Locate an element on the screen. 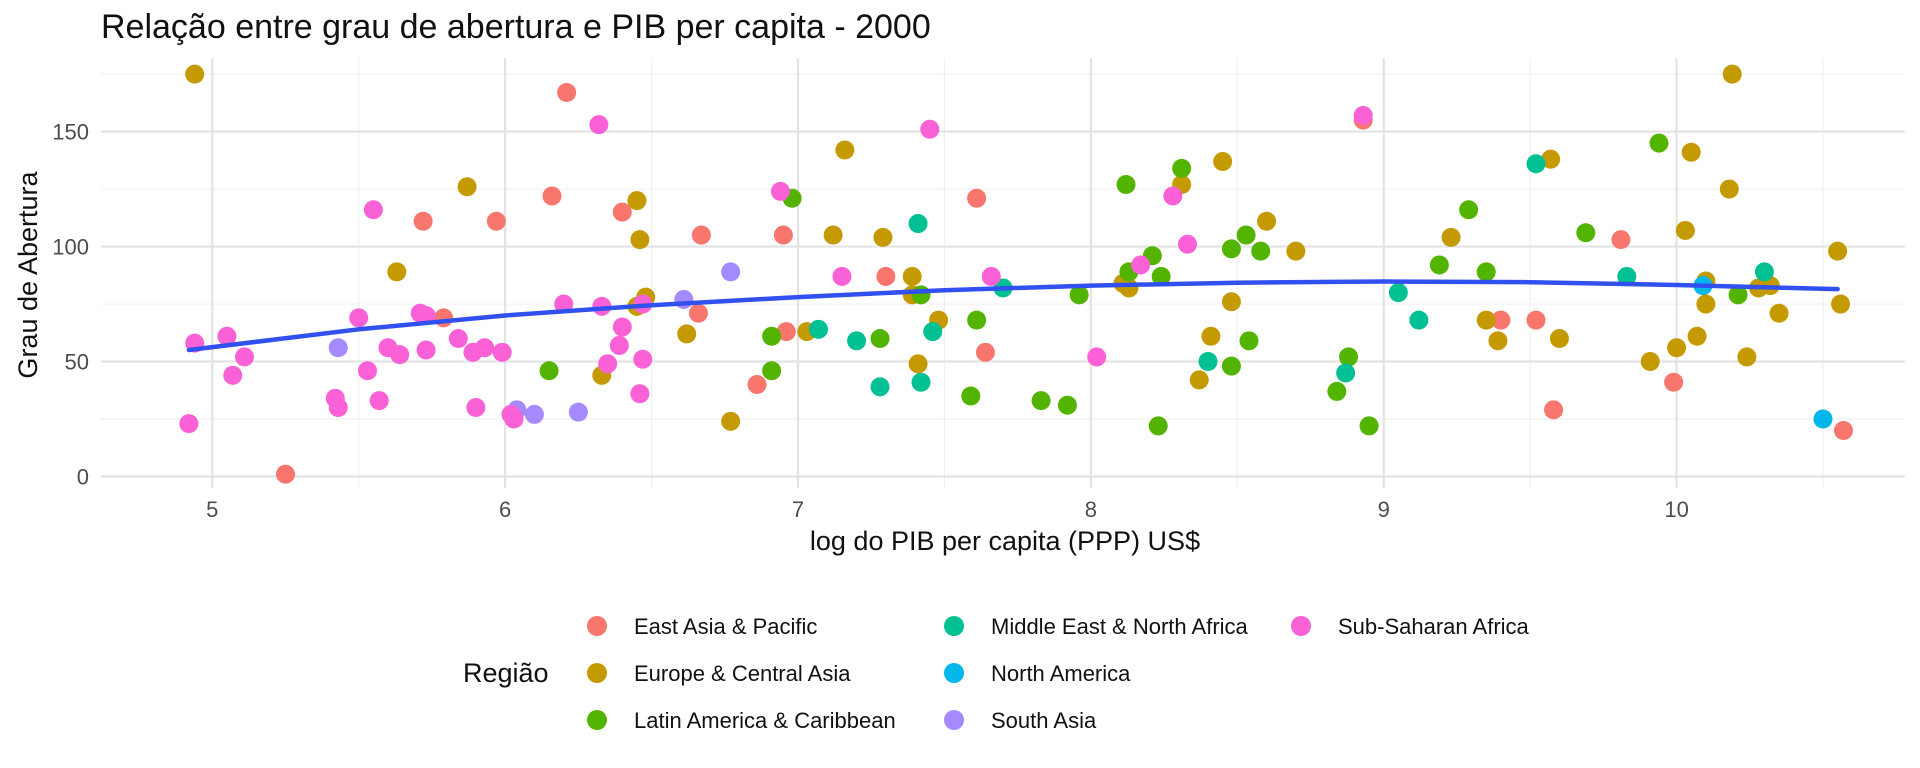 This screenshot has width=1920, height=768. legend-label: Europe & Central Asia is located at coordinates (742, 673).